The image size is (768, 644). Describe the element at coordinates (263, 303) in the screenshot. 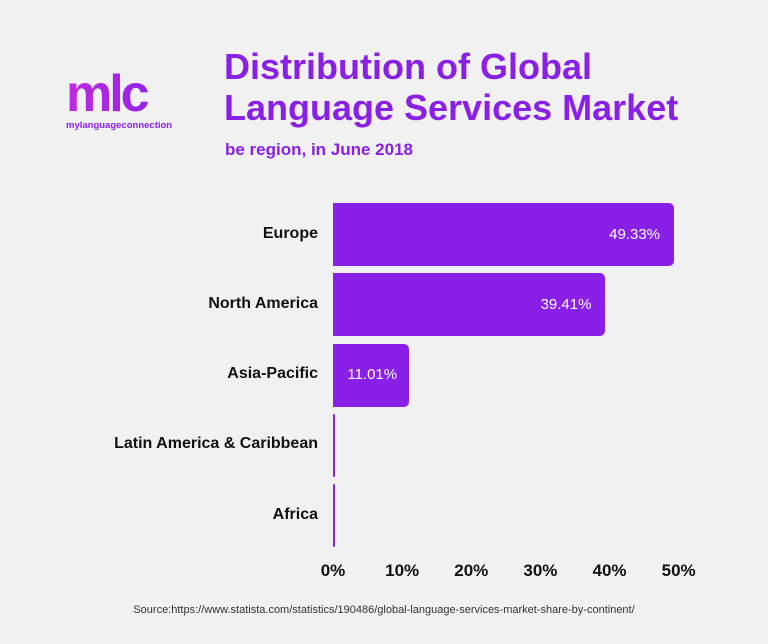

I see `category-label: North America` at that location.